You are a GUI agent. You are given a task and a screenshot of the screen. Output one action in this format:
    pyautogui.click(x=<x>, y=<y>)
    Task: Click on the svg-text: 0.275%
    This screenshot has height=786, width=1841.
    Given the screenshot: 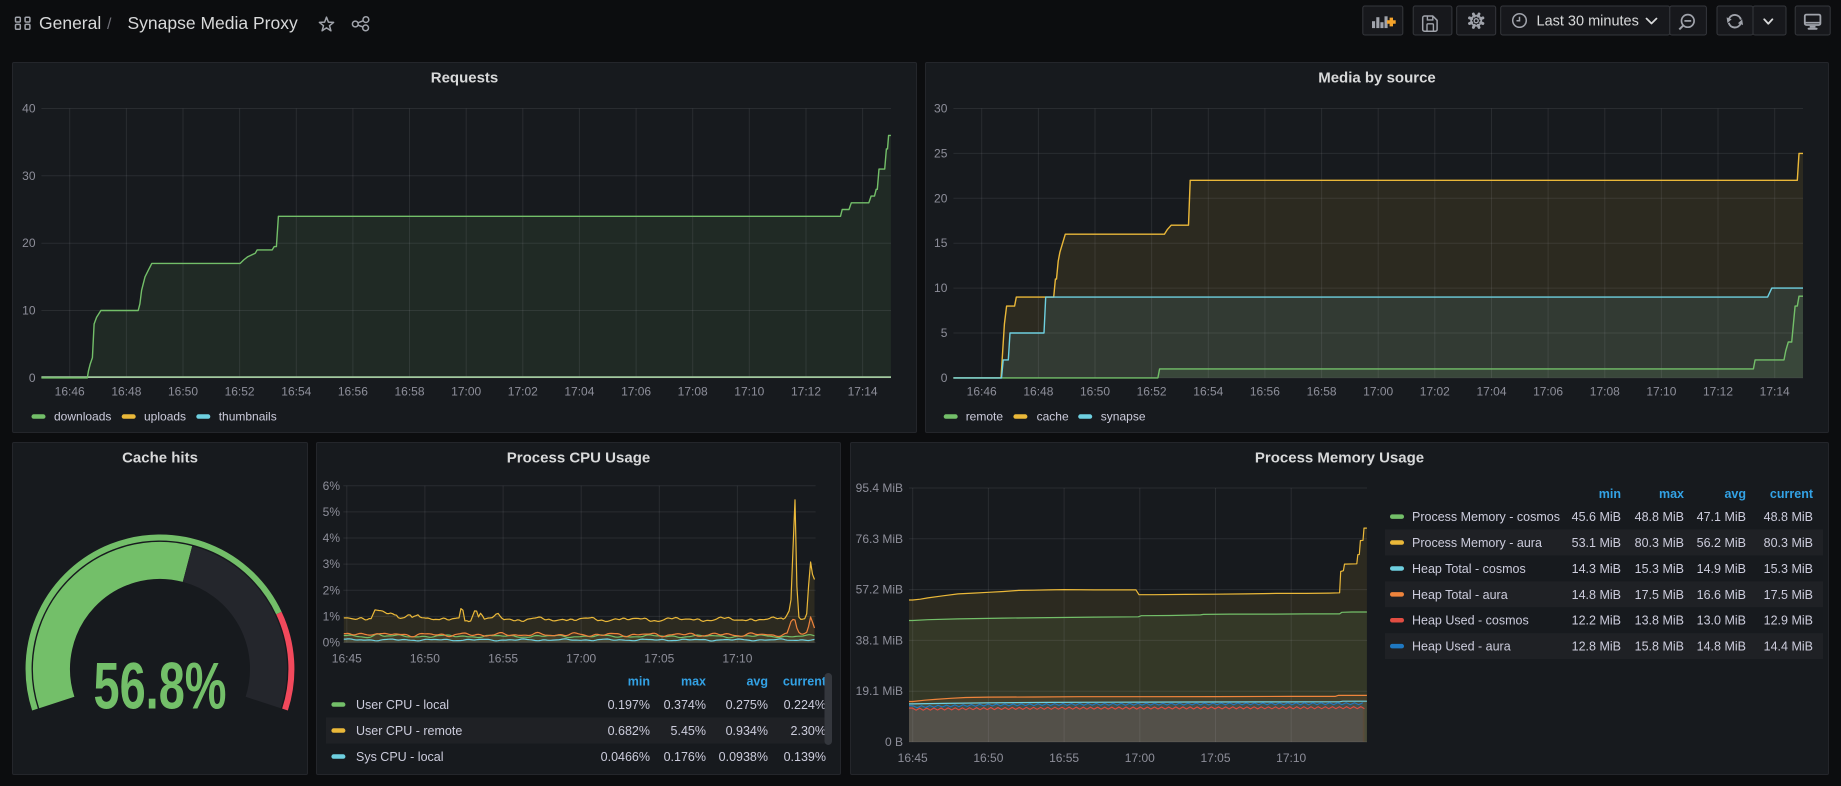 What is the action you would take?
    pyautogui.click(x=747, y=705)
    